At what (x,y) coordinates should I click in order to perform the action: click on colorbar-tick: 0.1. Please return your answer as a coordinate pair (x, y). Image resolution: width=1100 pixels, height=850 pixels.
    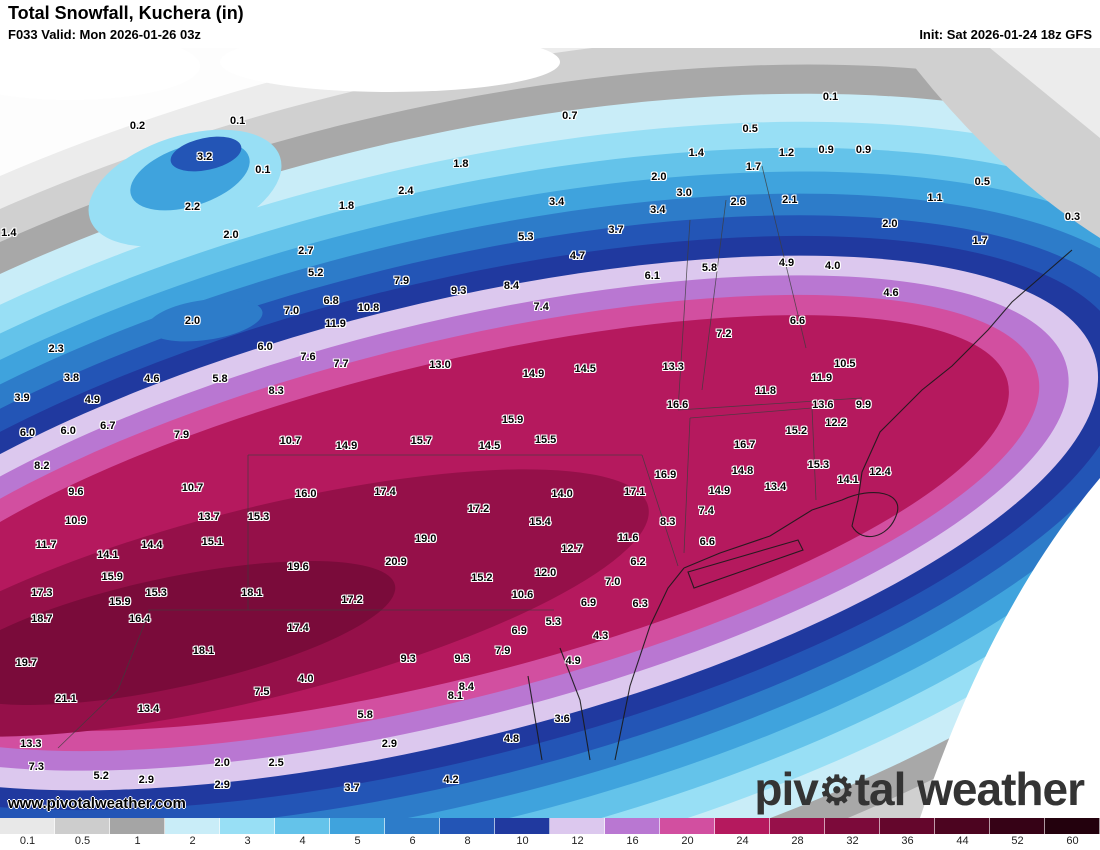
    Looking at the image, I should click on (27, 841).